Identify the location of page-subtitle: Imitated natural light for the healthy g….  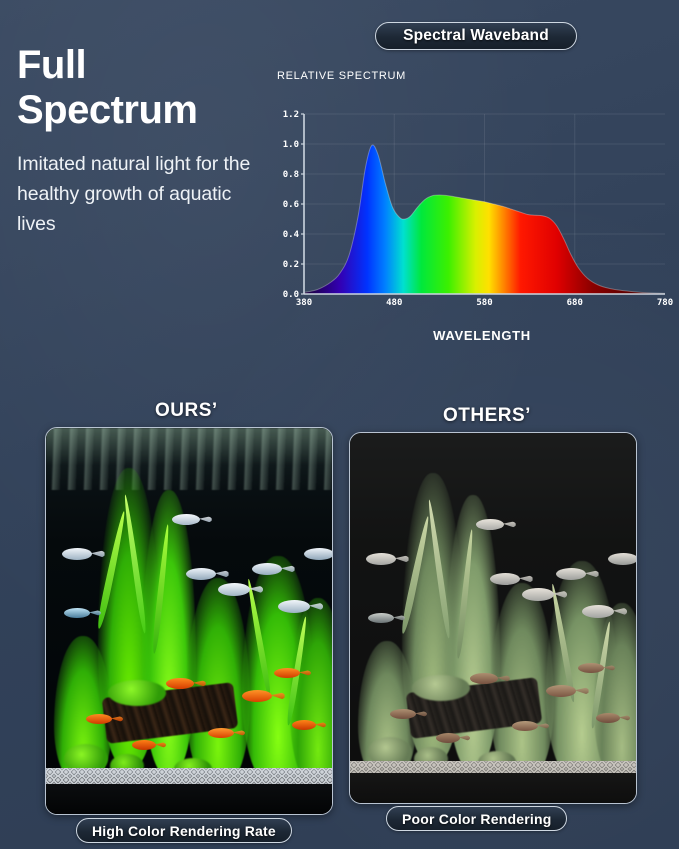
(134, 194).